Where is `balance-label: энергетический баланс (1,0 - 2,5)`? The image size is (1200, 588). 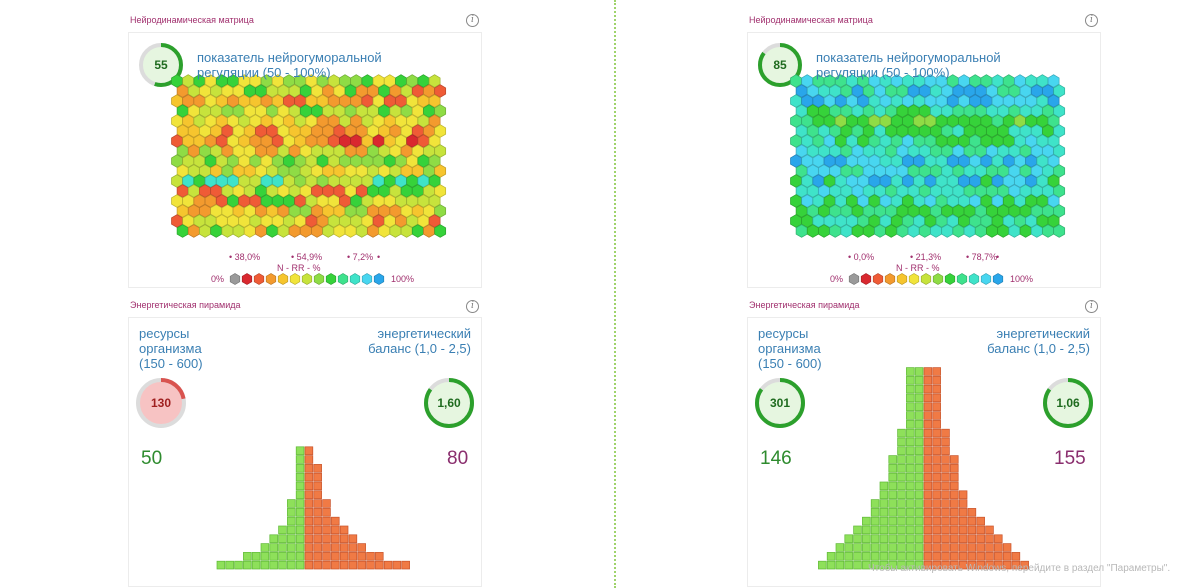
balance-label: энергетический баланс (1,0 - 2,5) is located at coordinates (419, 341).